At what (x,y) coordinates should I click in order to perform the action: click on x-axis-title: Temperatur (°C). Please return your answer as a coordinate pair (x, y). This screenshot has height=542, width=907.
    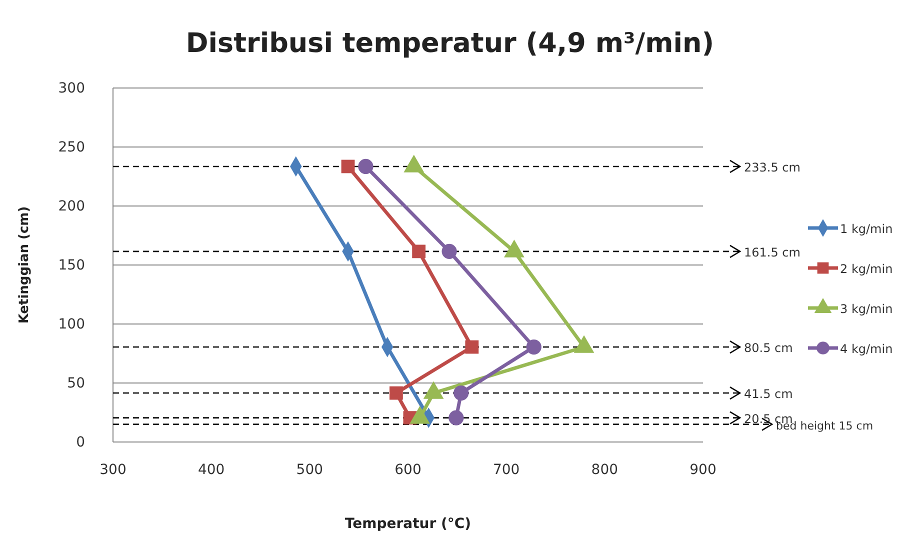
    Looking at the image, I should click on (408, 524).